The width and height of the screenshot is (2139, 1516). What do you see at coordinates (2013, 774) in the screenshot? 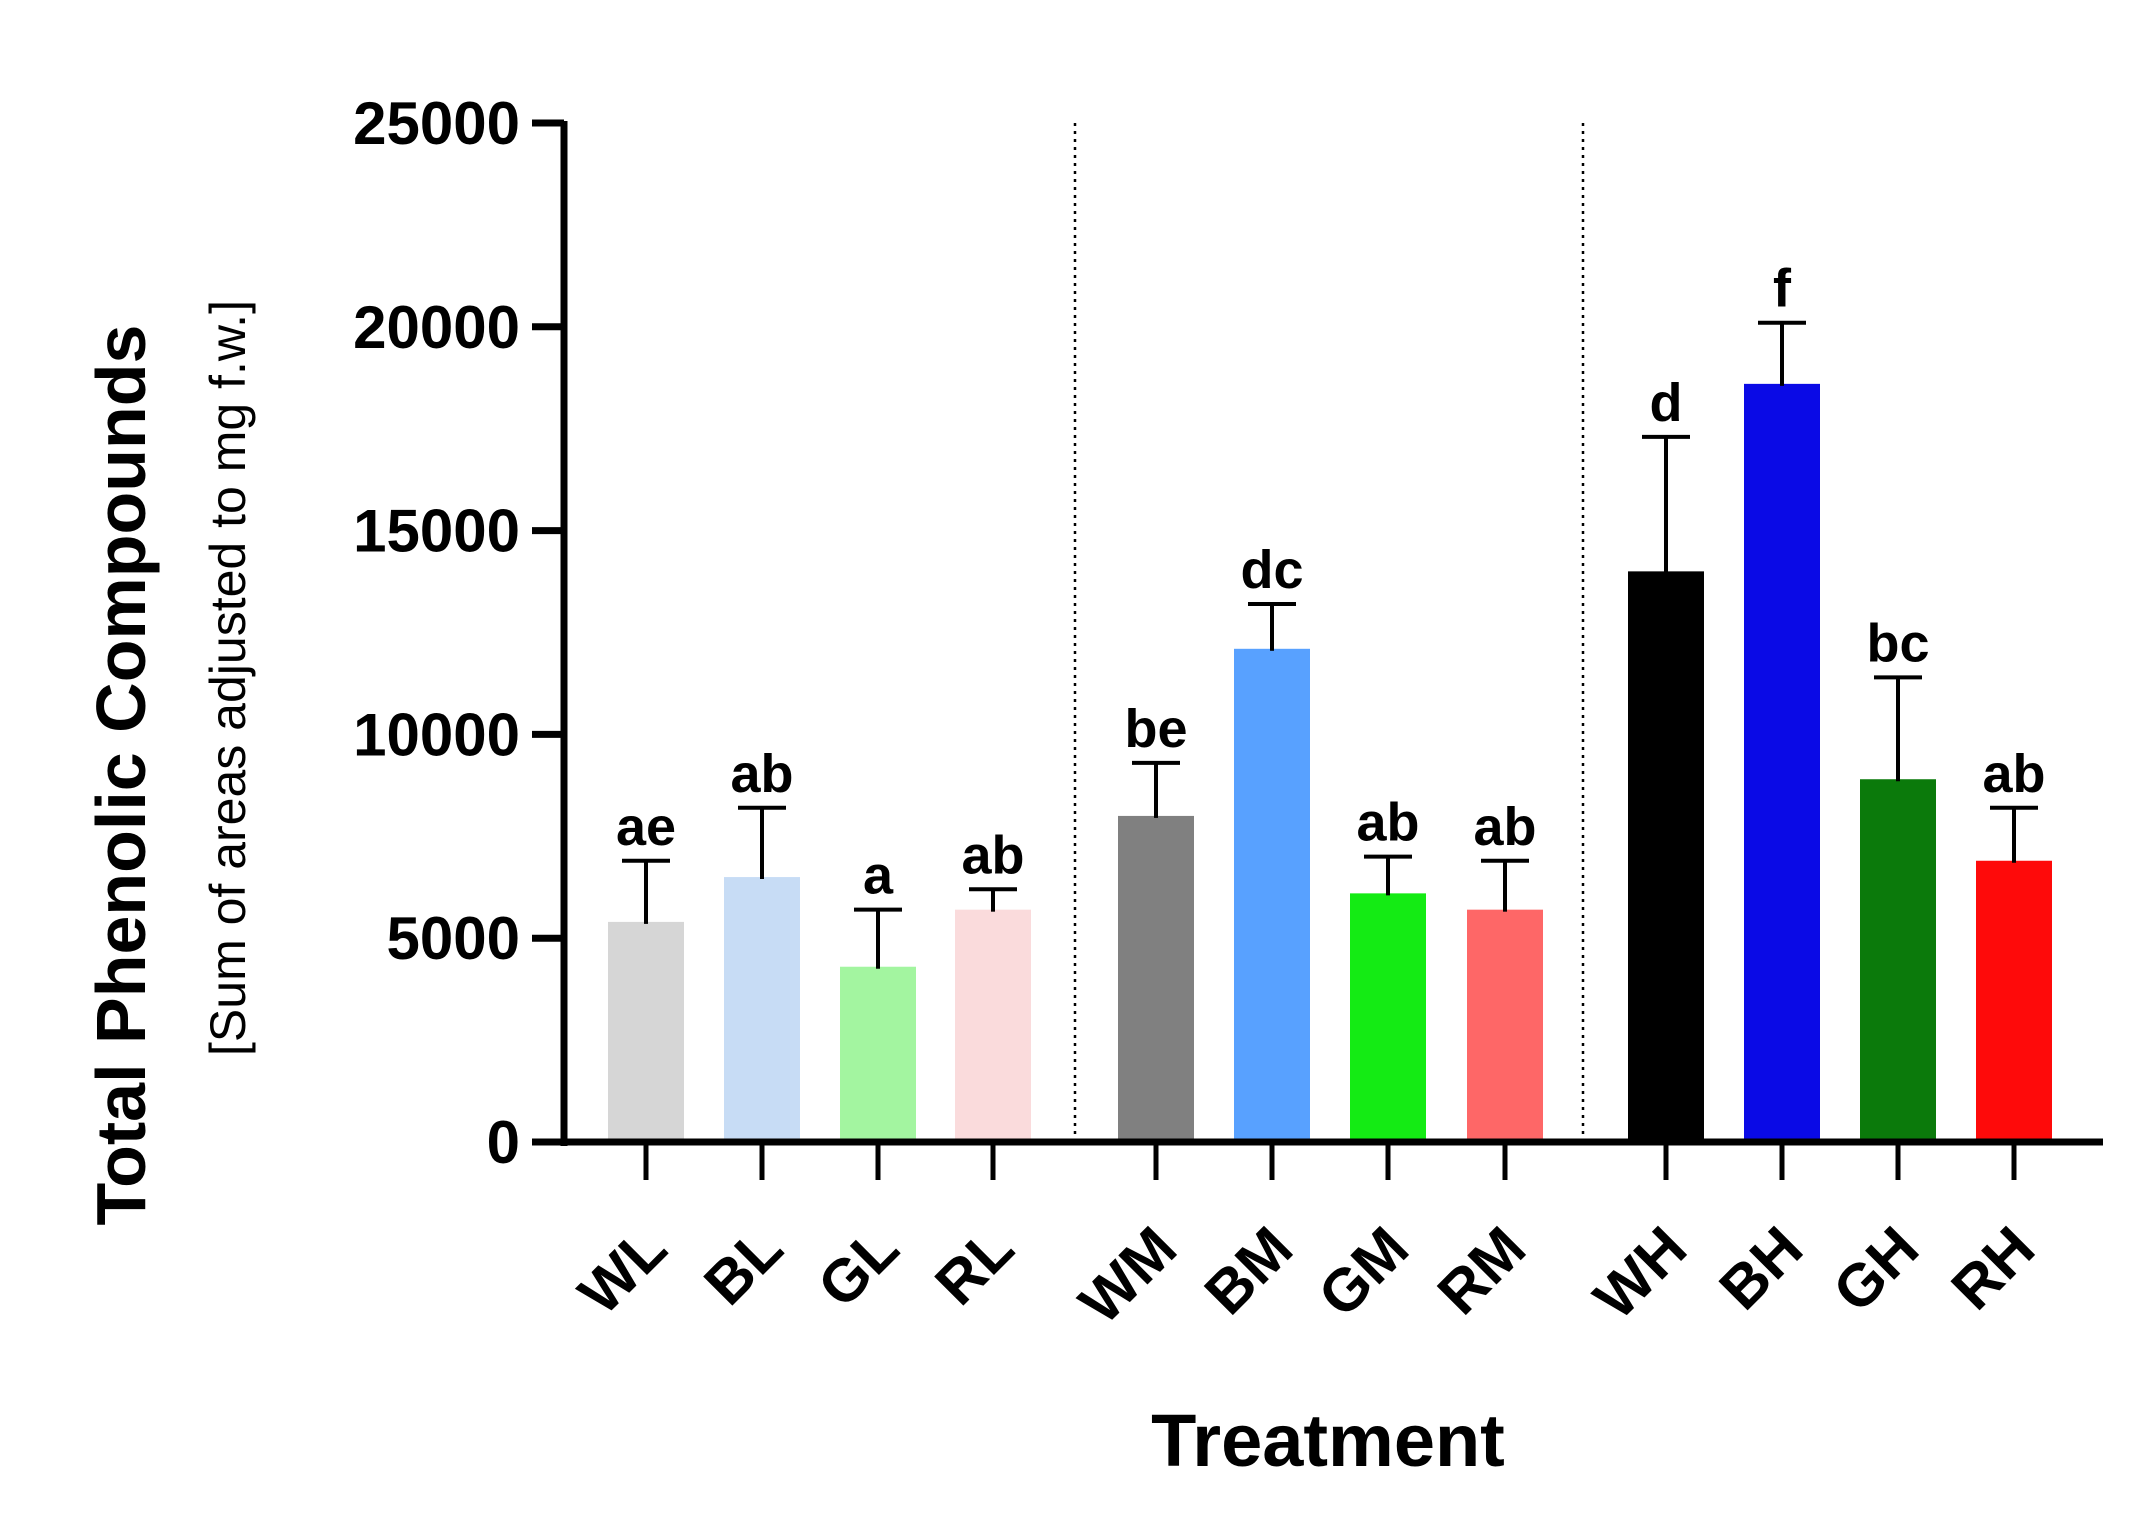
I see `significance-label-RH: ab` at bounding box center [2013, 774].